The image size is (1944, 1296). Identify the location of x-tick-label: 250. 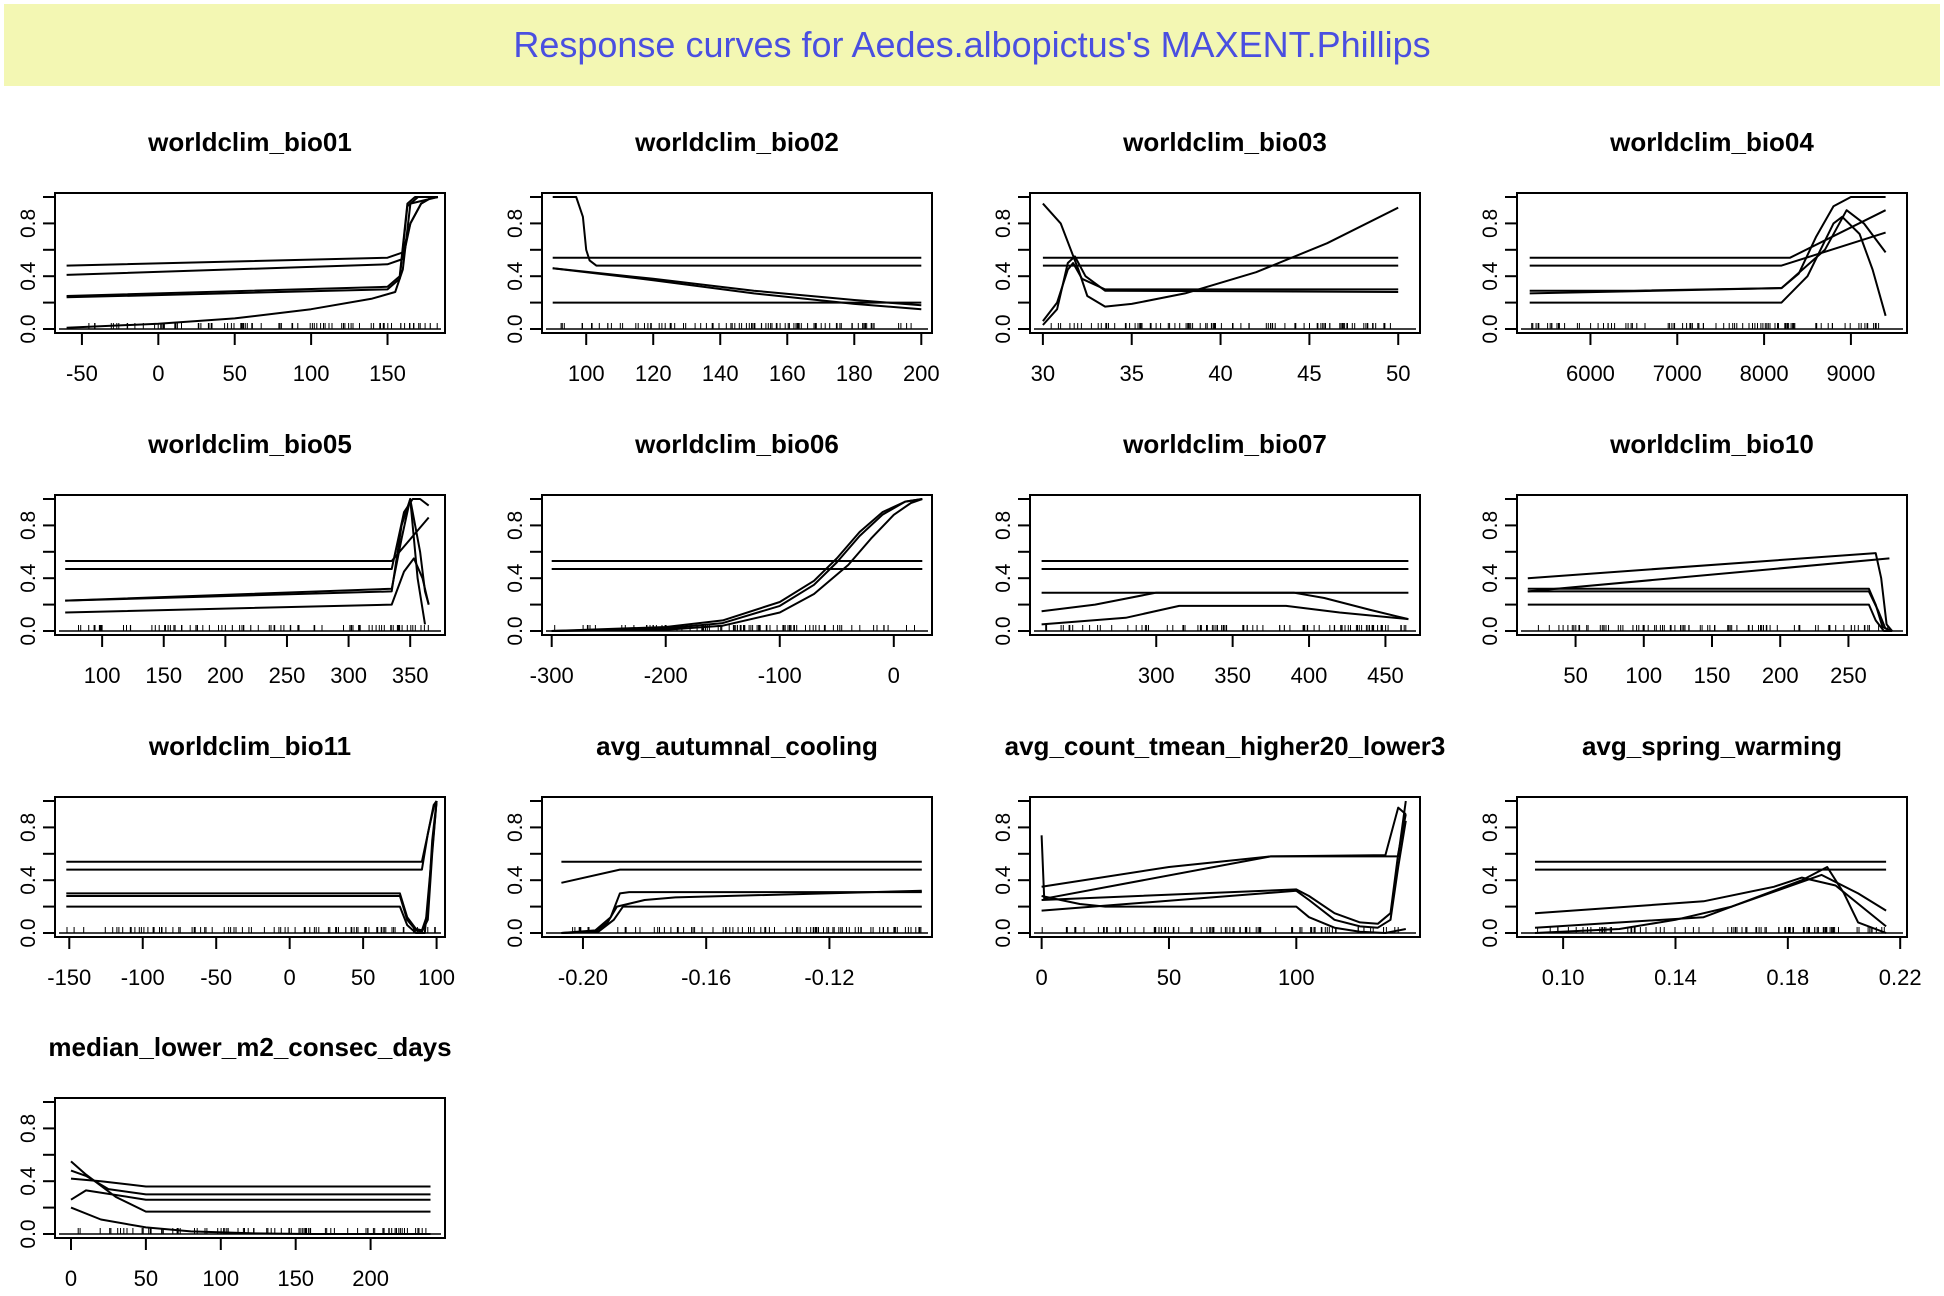
(1848, 675).